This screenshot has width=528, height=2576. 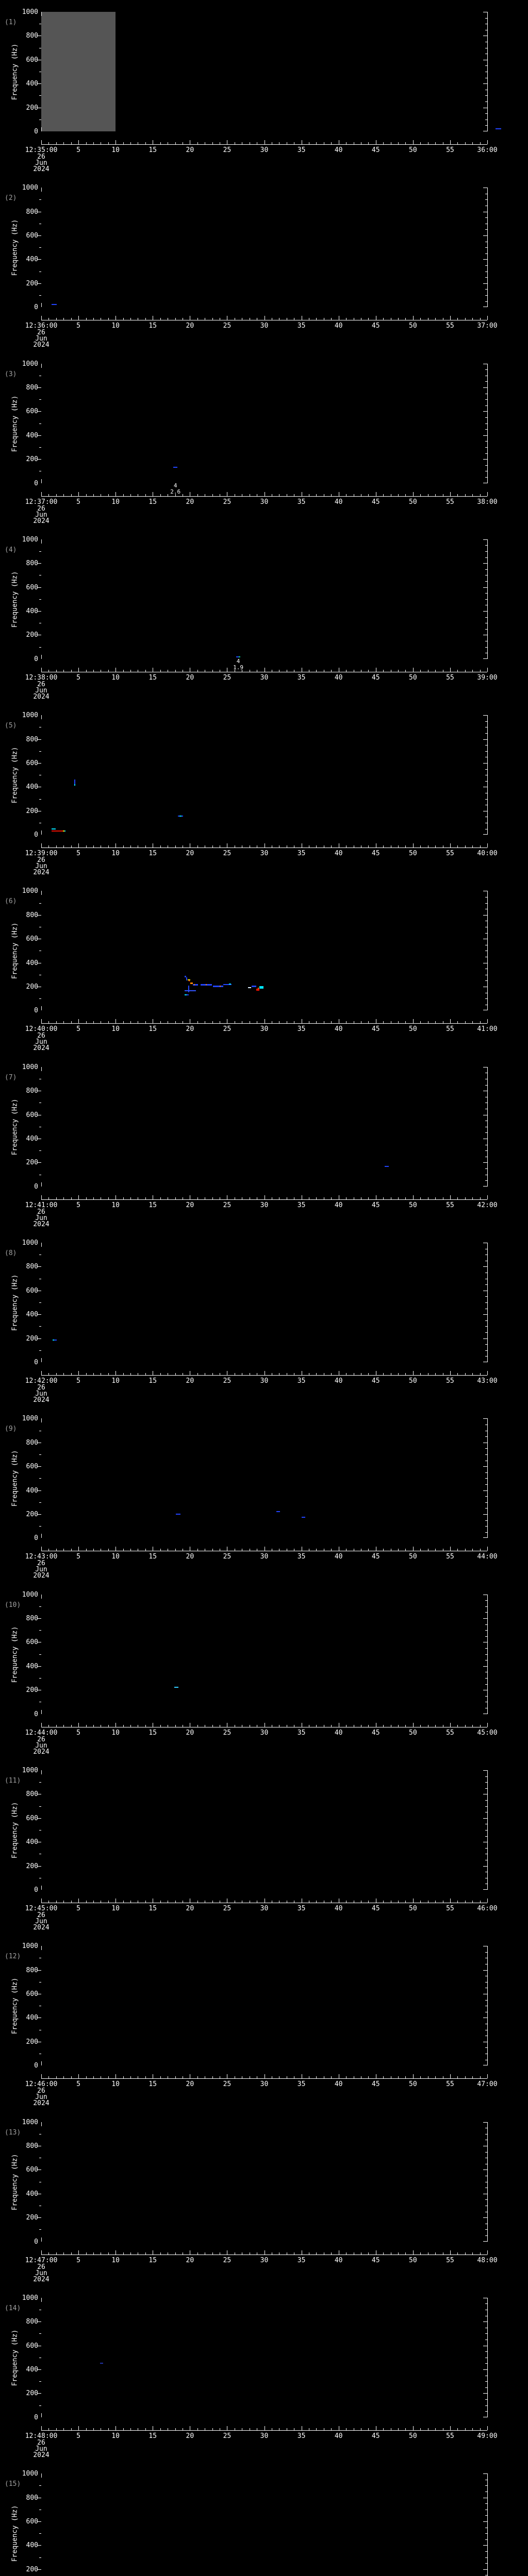 I want to click on x-axis-date-line: Jun, so click(x=41, y=1570).